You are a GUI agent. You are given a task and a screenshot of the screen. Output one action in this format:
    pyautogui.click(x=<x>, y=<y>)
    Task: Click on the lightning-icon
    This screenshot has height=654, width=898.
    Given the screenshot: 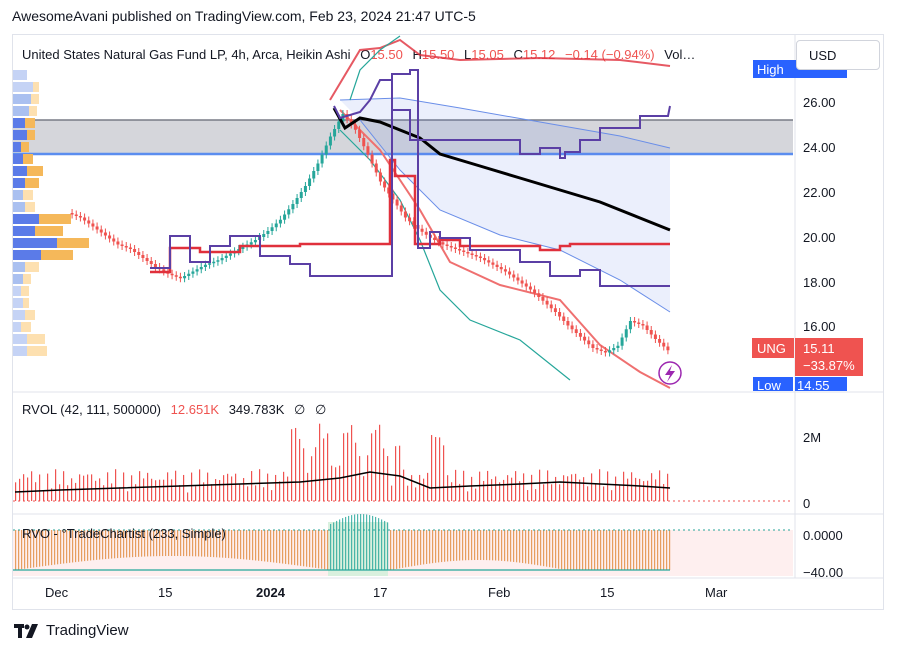 What is the action you would take?
    pyautogui.click(x=670, y=373)
    